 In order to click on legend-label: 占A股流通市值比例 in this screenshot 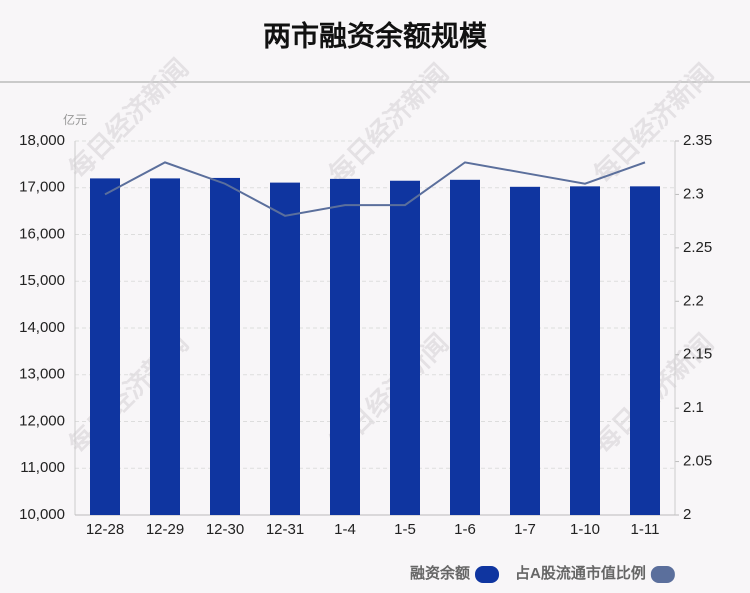, I will do `click(580, 573)`.